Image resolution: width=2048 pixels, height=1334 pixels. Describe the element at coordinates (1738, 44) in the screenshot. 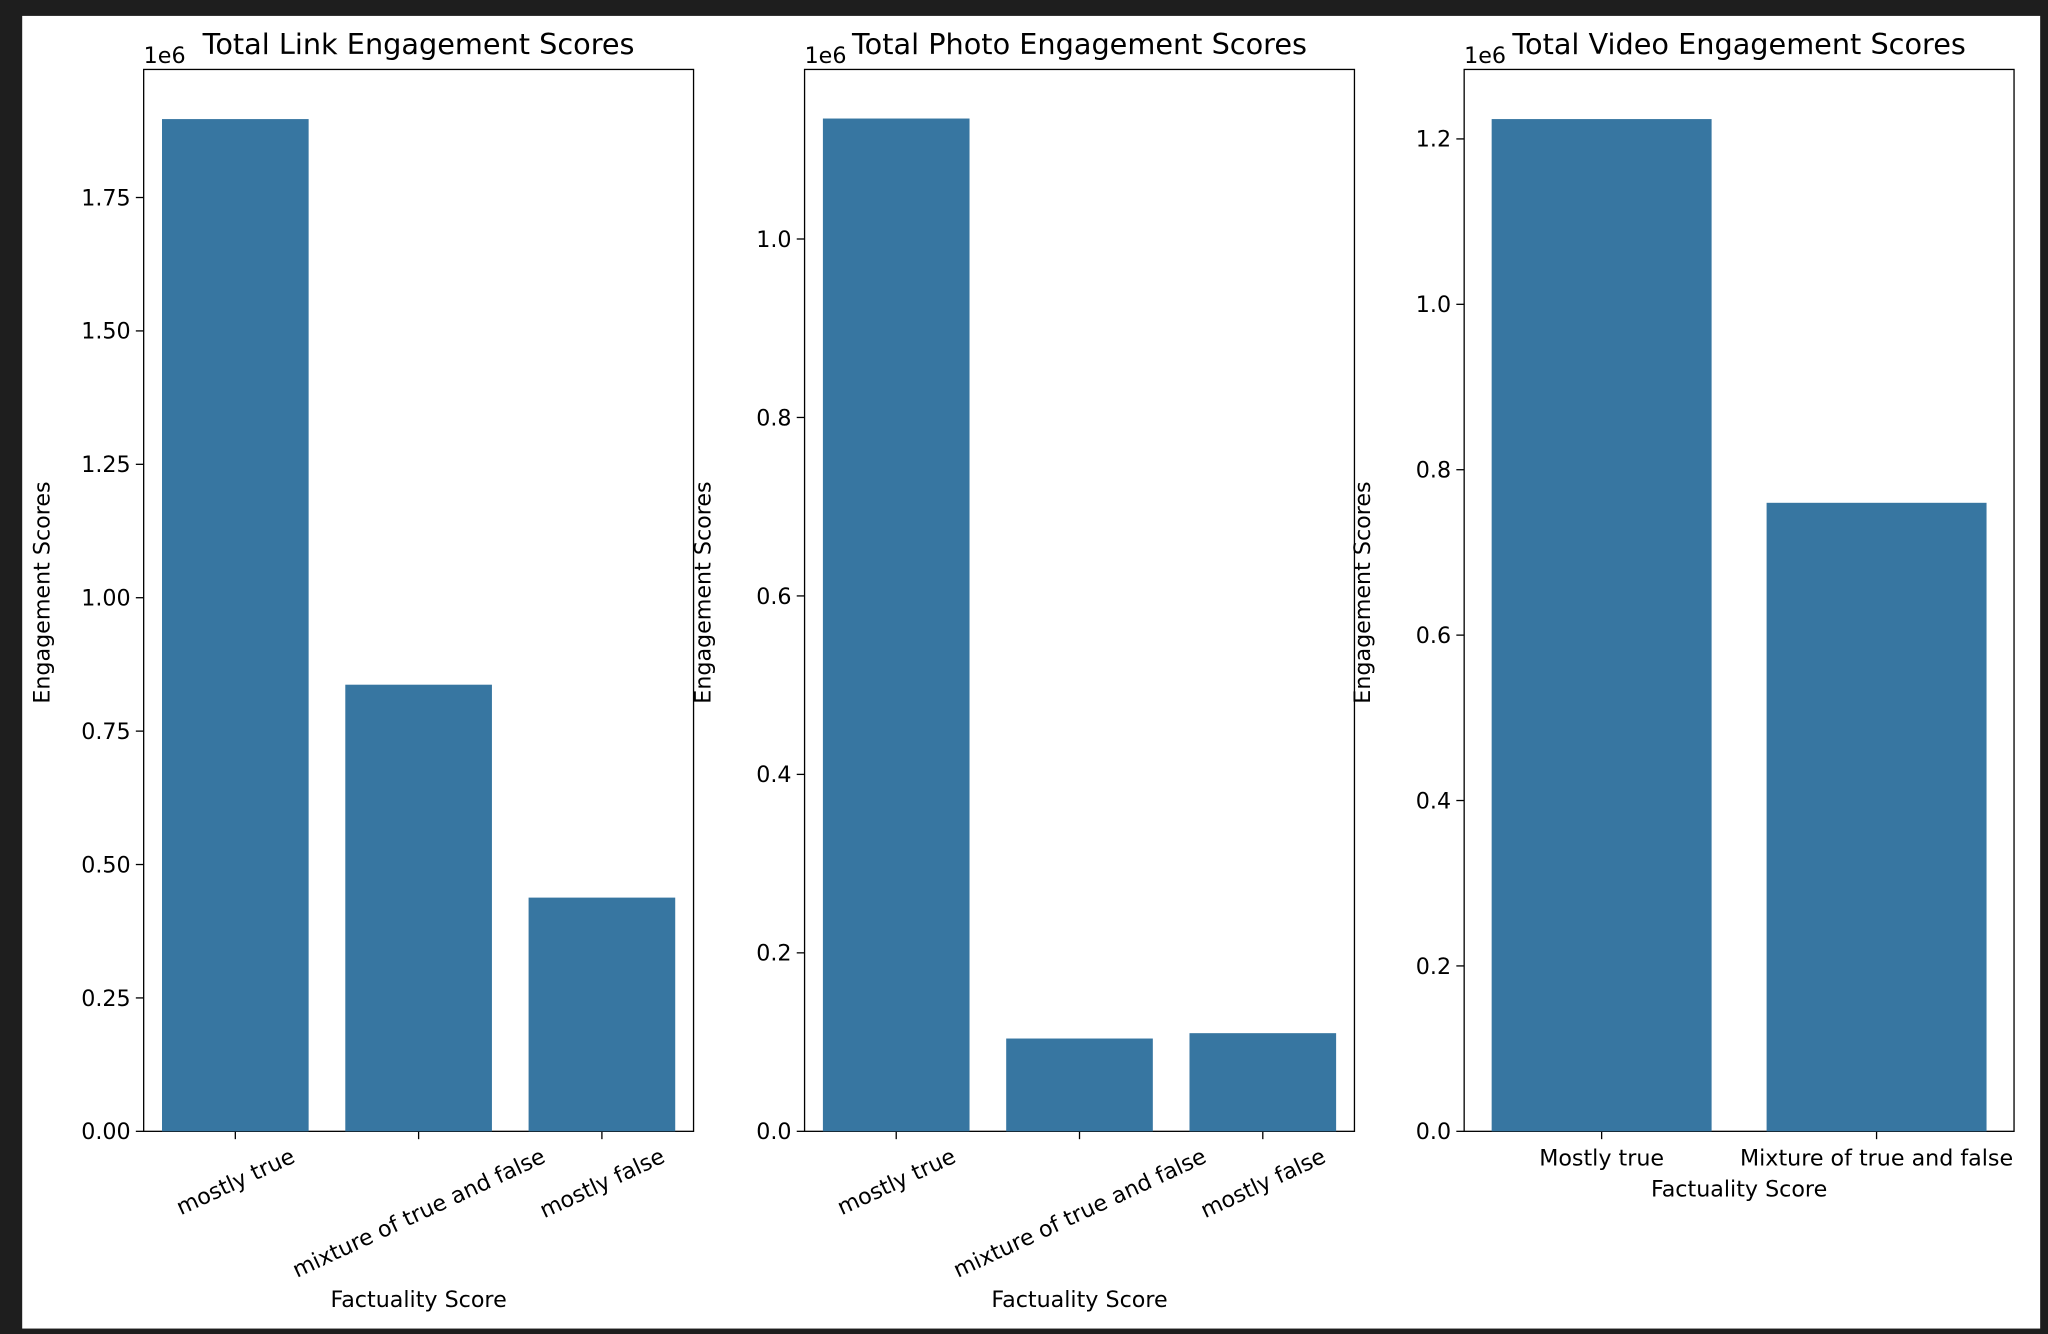

I see `chart-title: Total Video Engagement Scores` at that location.